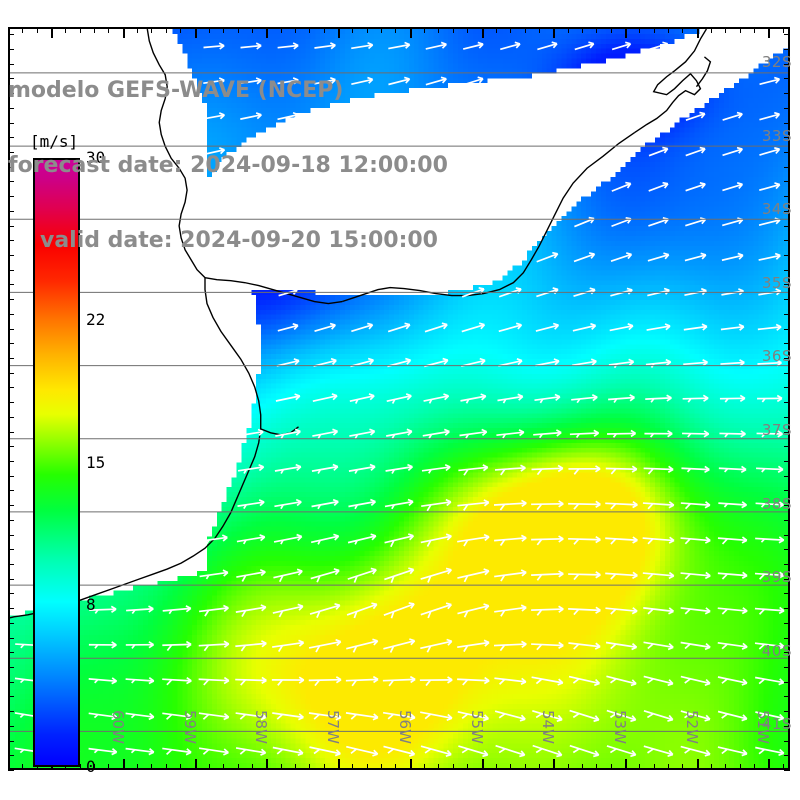 Image resolution: width=800 pixels, height=800 pixels. I want to click on longitude-label: 56W, so click(404, 727).